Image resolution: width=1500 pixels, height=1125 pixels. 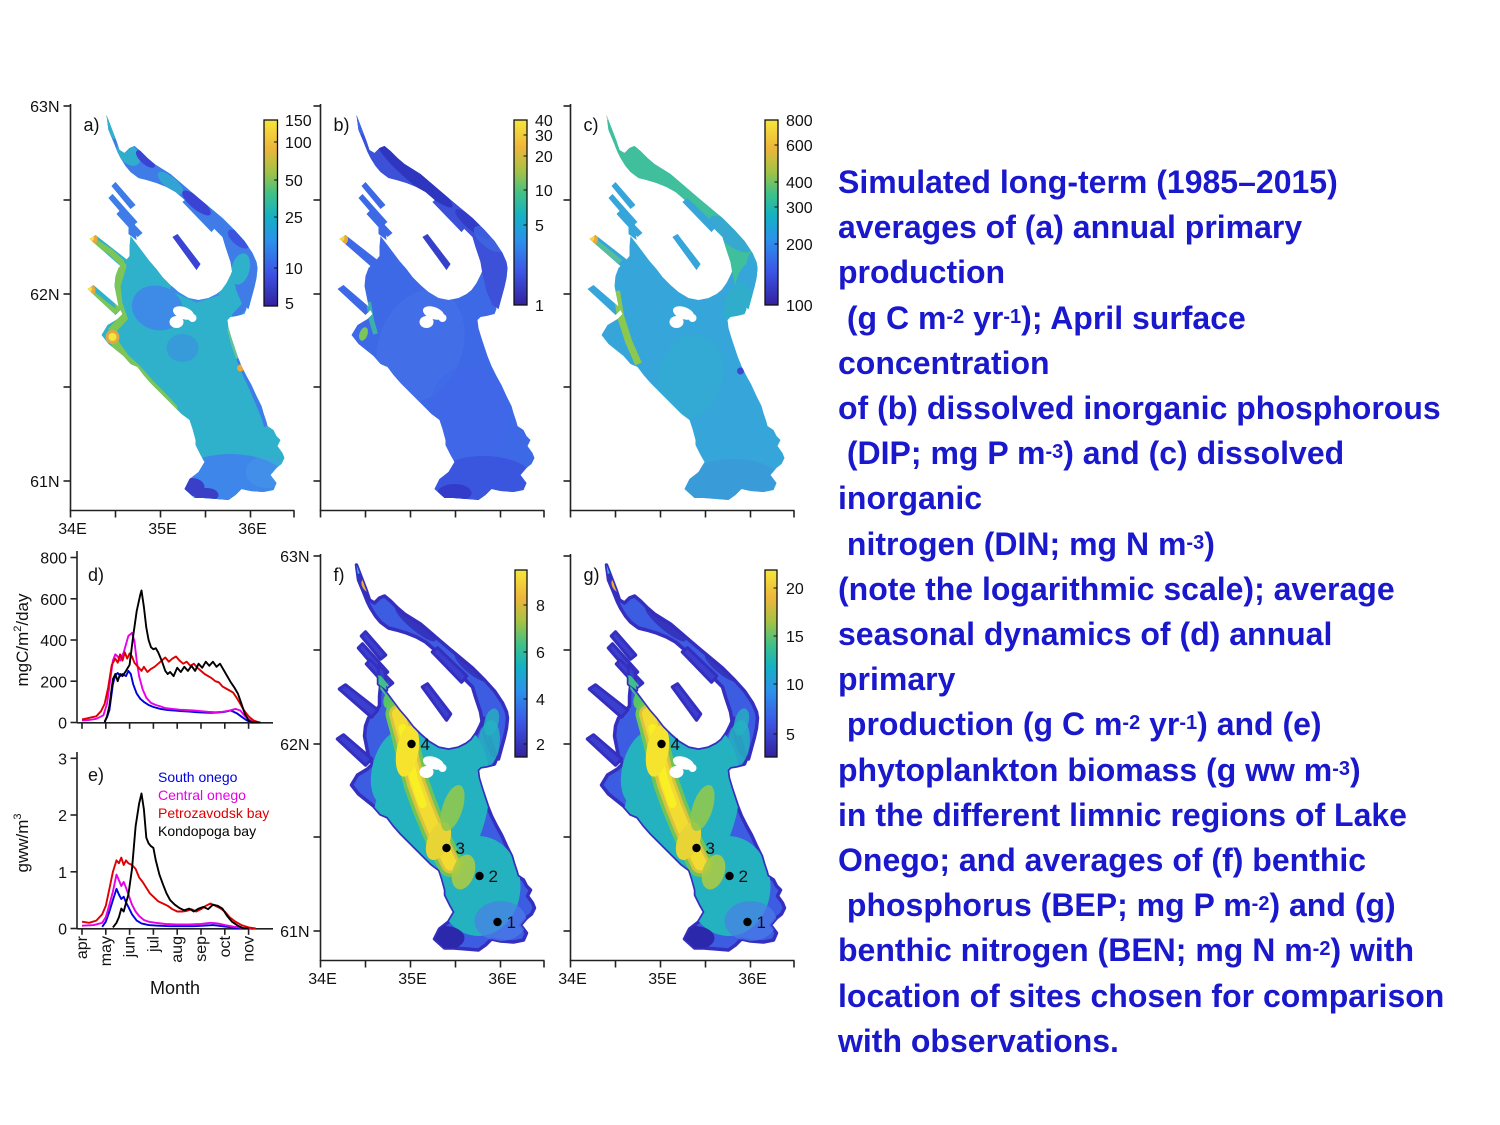 I want to click on svg-text: may, so click(x=106, y=951).